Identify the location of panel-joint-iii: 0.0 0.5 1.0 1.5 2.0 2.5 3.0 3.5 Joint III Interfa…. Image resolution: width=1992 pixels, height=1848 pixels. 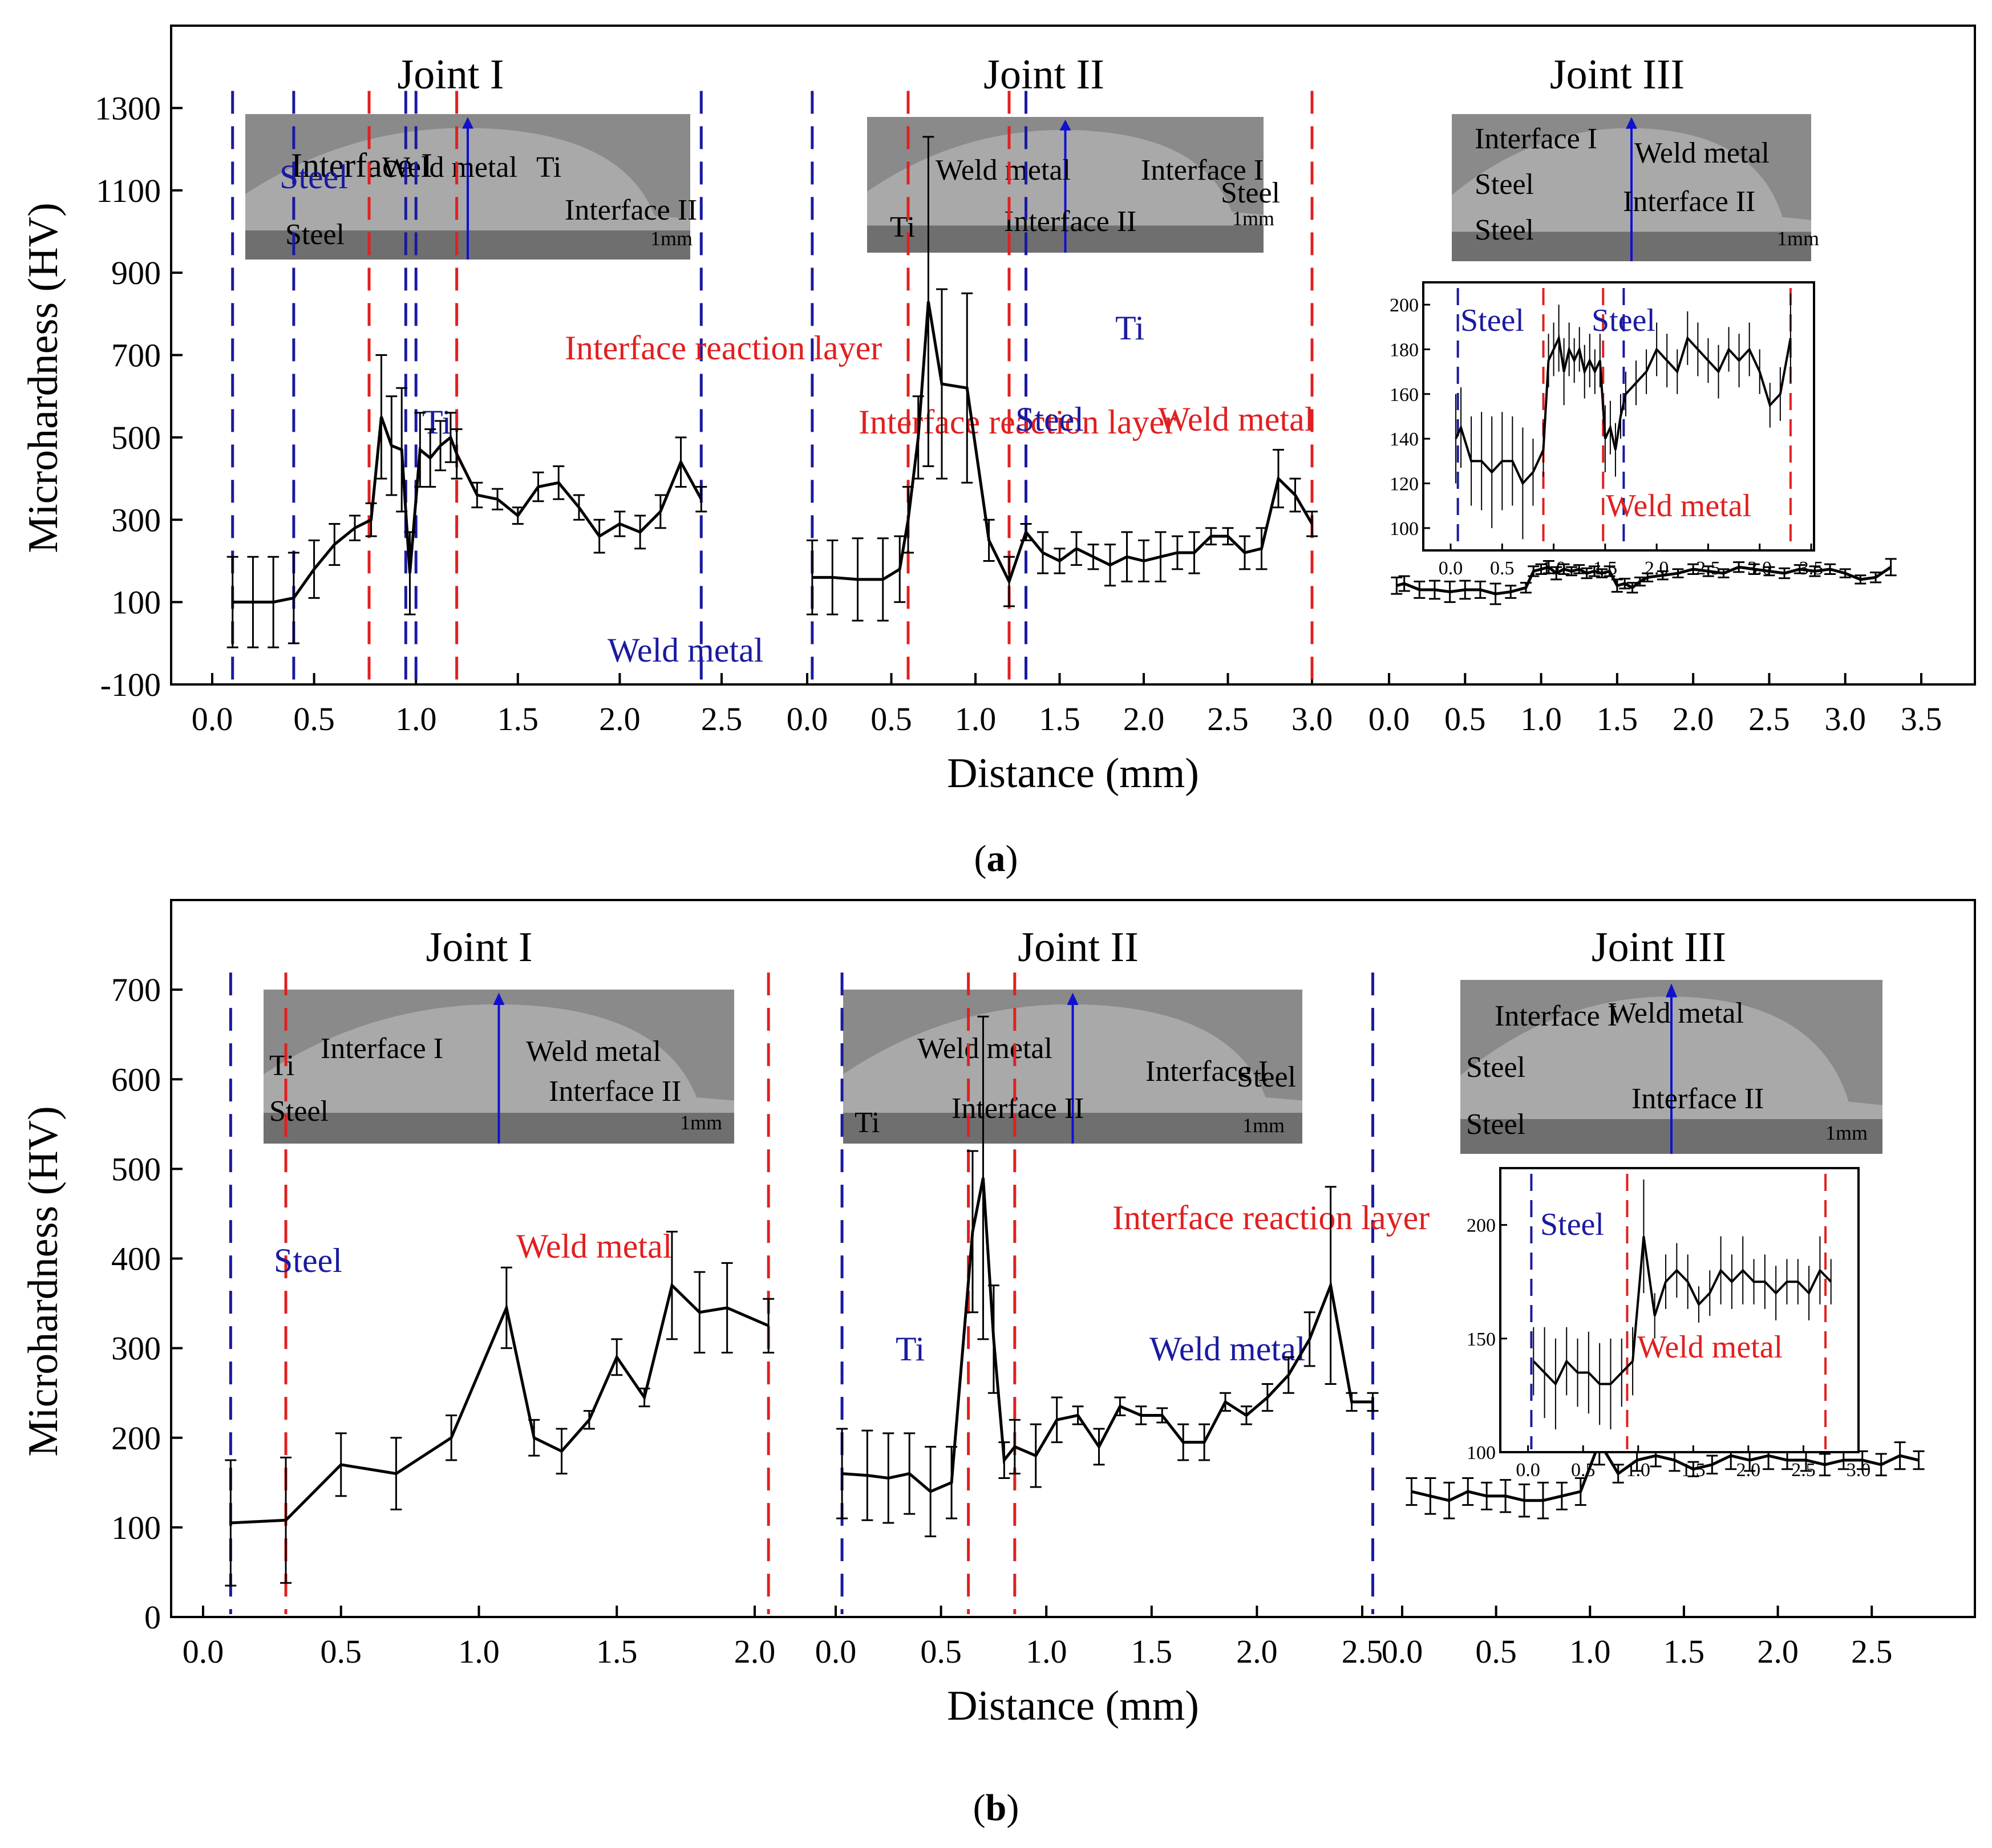
(1655, 394).